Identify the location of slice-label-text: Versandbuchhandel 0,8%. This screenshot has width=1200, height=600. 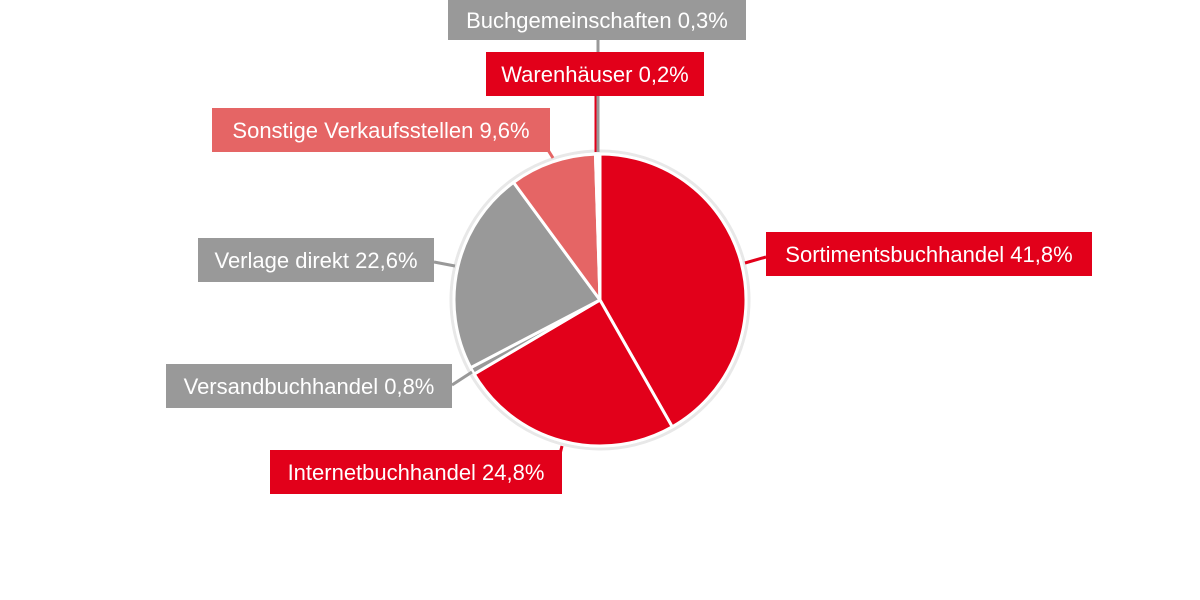
(309, 386).